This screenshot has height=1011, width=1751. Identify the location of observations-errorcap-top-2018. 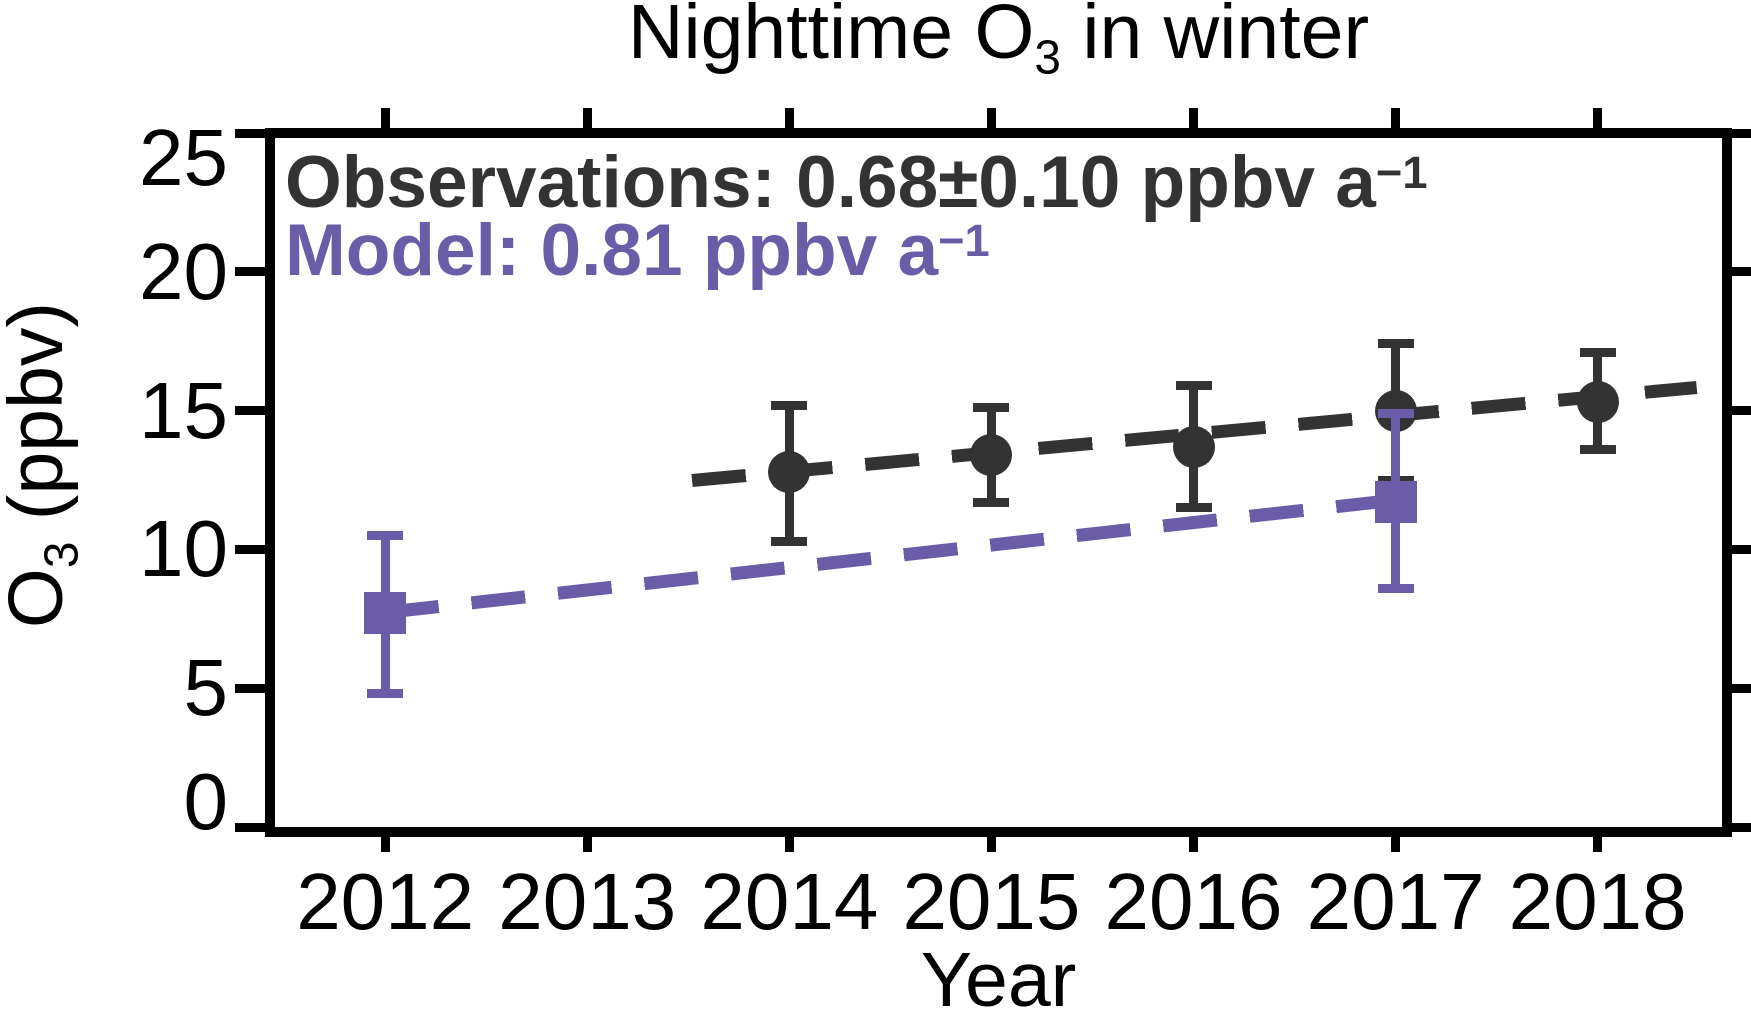
(1597, 352).